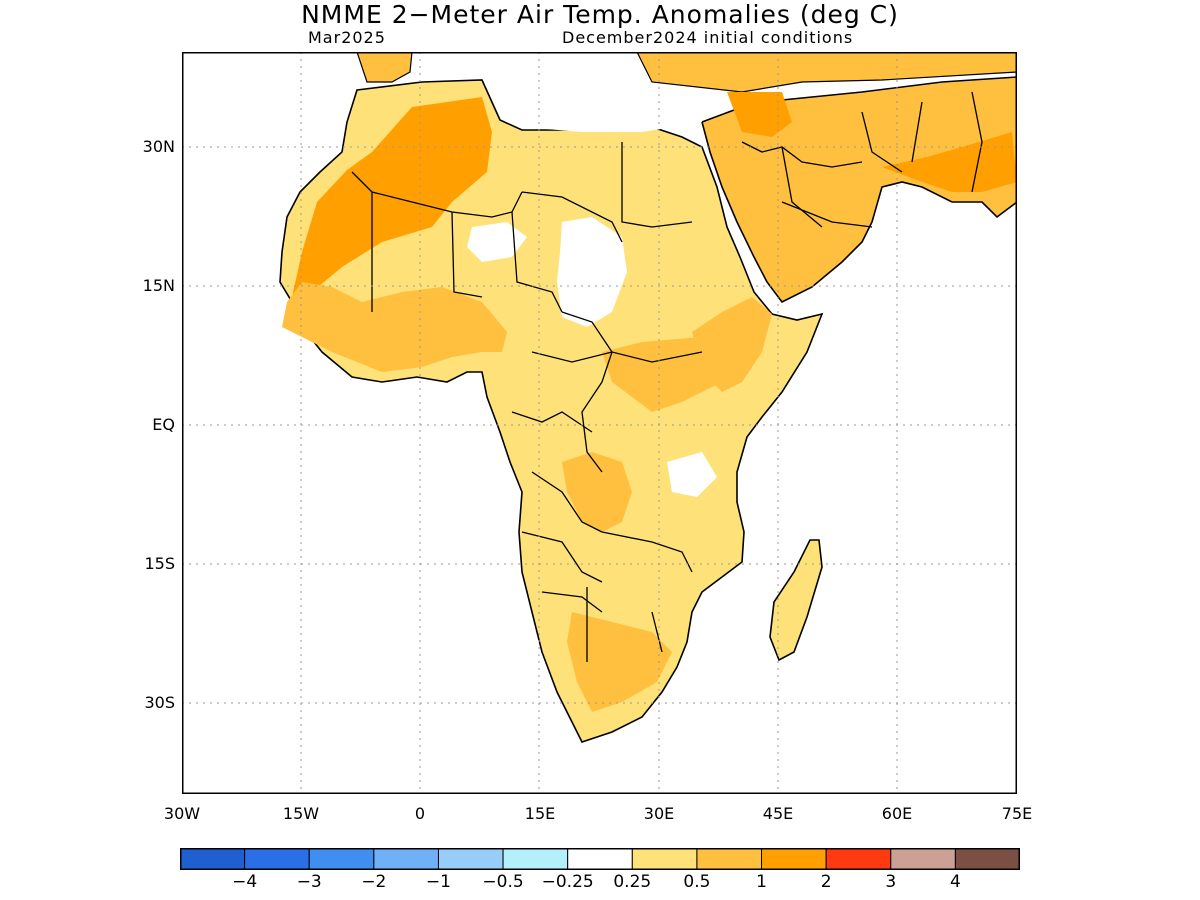  Describe the element at coordinates (632, 882) in the screenshot. I see `colorbar-label: 0.25` at that location.